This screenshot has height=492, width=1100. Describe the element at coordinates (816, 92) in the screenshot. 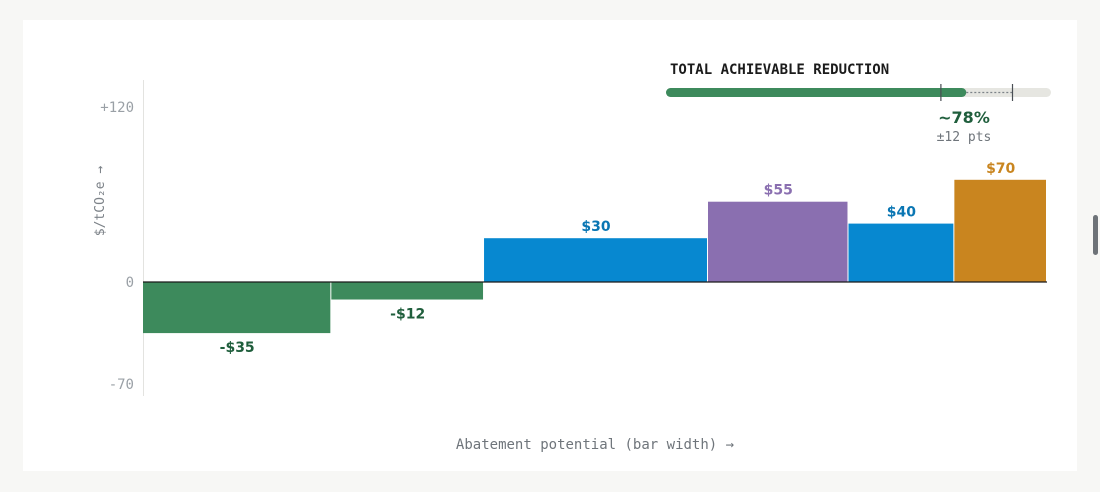

I see `indicator-fill` at that location.